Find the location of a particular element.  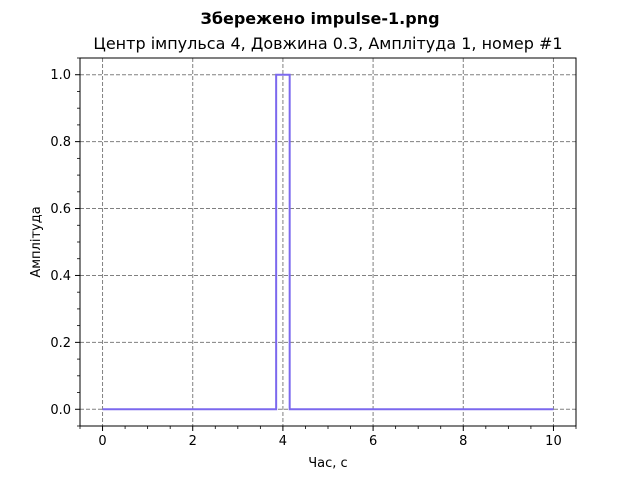

x-tick-label: 0 is located at coordinates (102, 441).